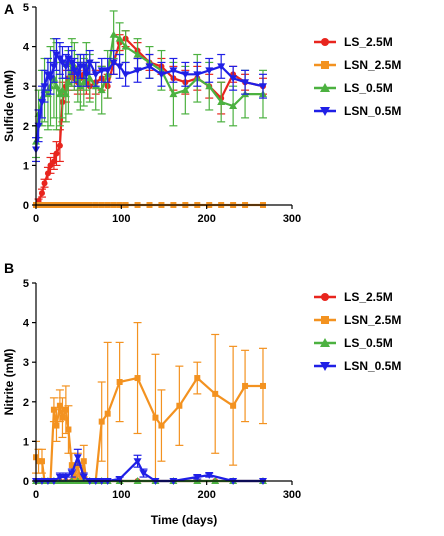 This screenshot has height=536, width=444. Describe the element at coordinates (368, 297) in the screenshot. I see `legend-label: LS_2.5M` at that location.